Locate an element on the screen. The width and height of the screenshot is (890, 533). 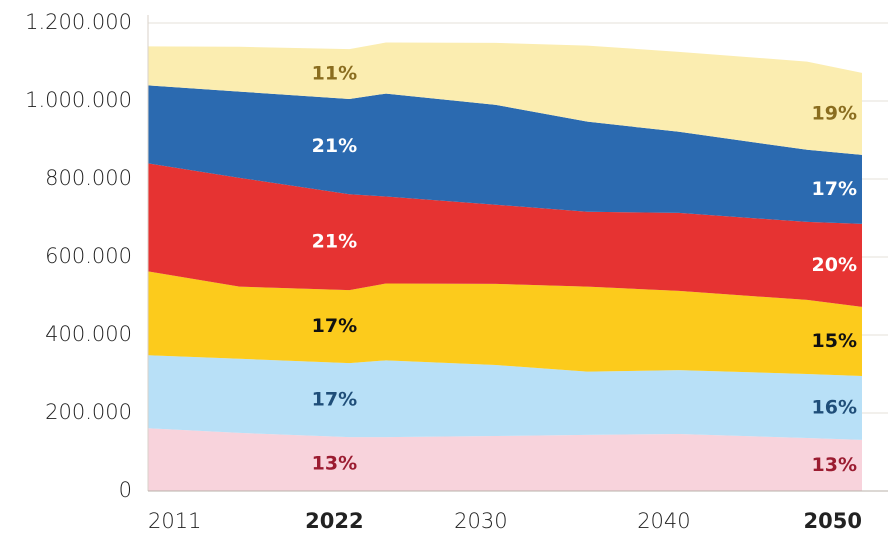
share-label: 19% is located at coordinates (834, 113).